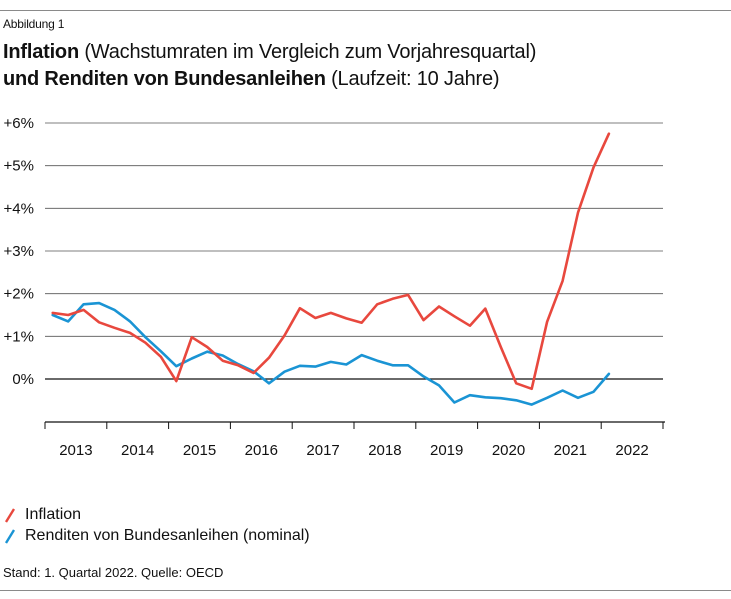  What do you see at coordinates (10, 515) in the screenshot?
I see `inflation-swatch-icon` at bounding box center [10, 515].